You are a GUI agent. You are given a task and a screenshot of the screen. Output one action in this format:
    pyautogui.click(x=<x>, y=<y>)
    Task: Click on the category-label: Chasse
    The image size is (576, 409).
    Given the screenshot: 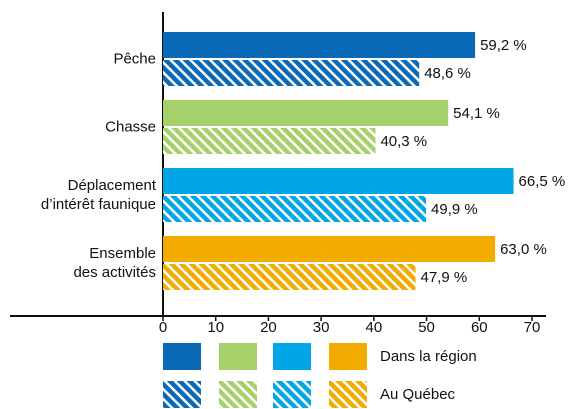 What is the action you would take?
    pyautogui.click(x=130, y=127)
    